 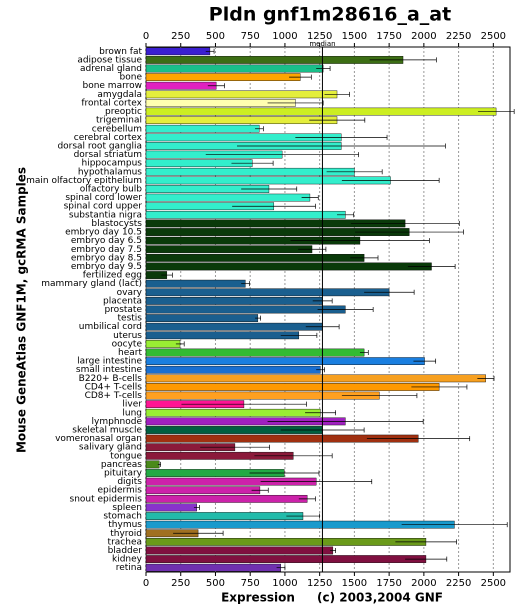 I want to click on y-tick-label: snout epidermis, so click(x=106, y=499).